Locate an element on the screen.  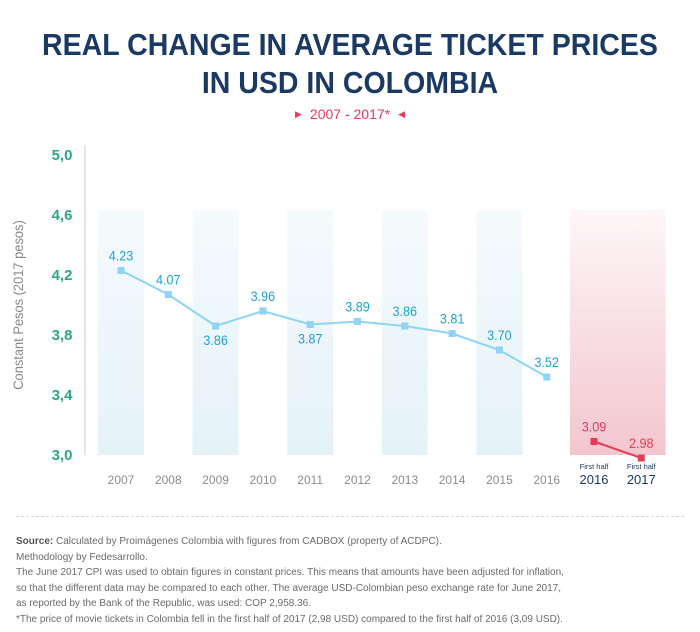
data-label: 2.98 is located at coordinates (641, 443).